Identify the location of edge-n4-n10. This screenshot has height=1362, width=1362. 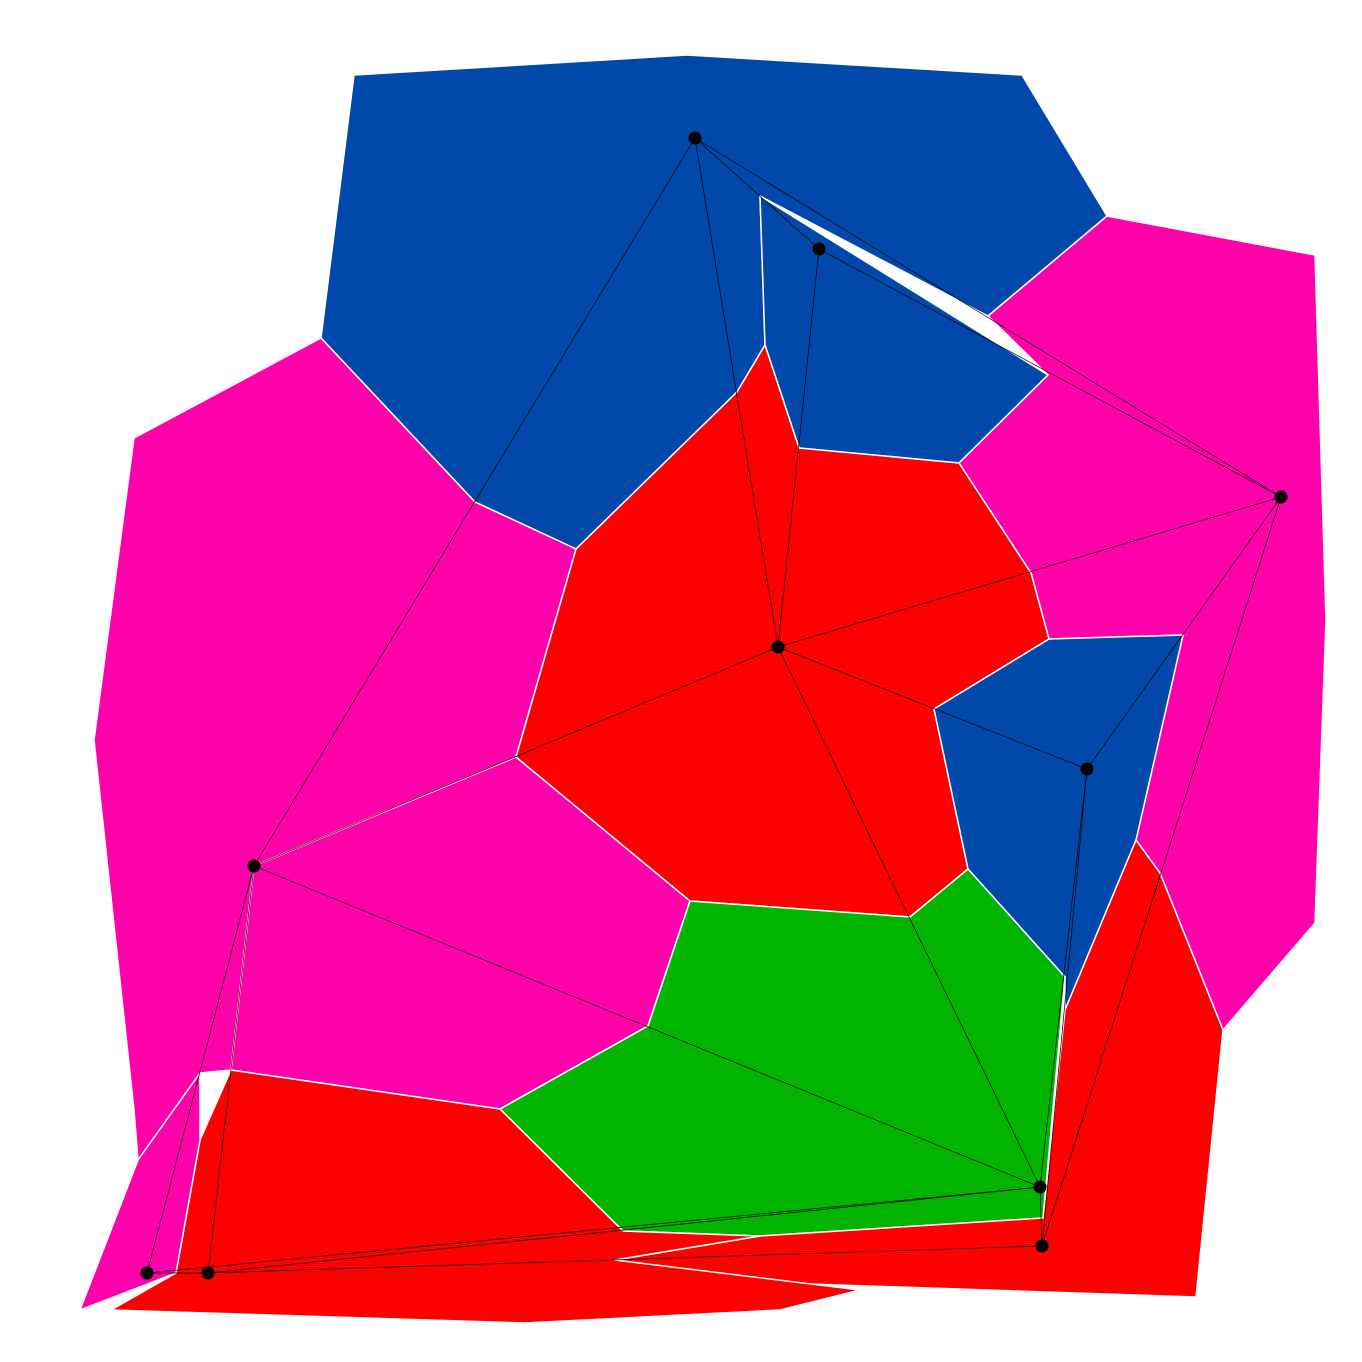
(1161, 871).